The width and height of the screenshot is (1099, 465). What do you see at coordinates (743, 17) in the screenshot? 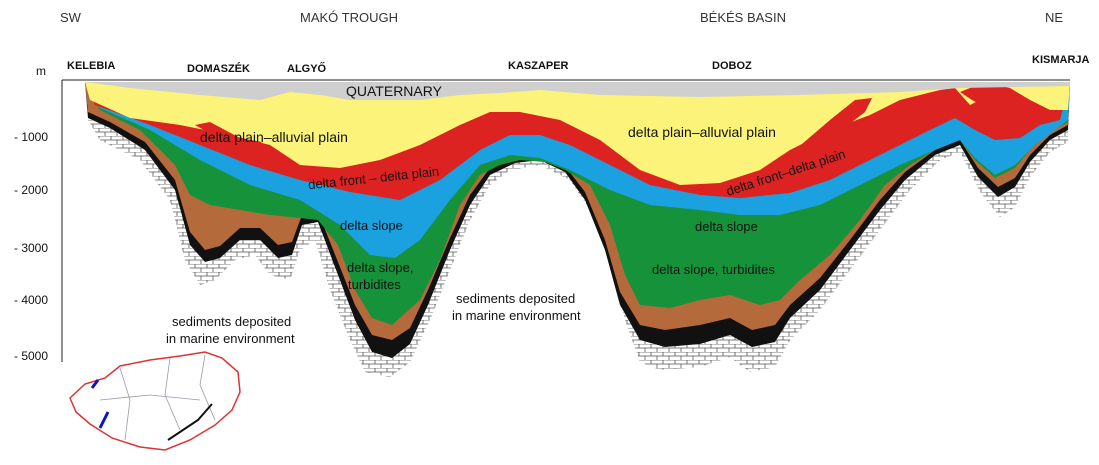
I see `header: BÉKÉS BASIN` at bounding box center [743, 17].